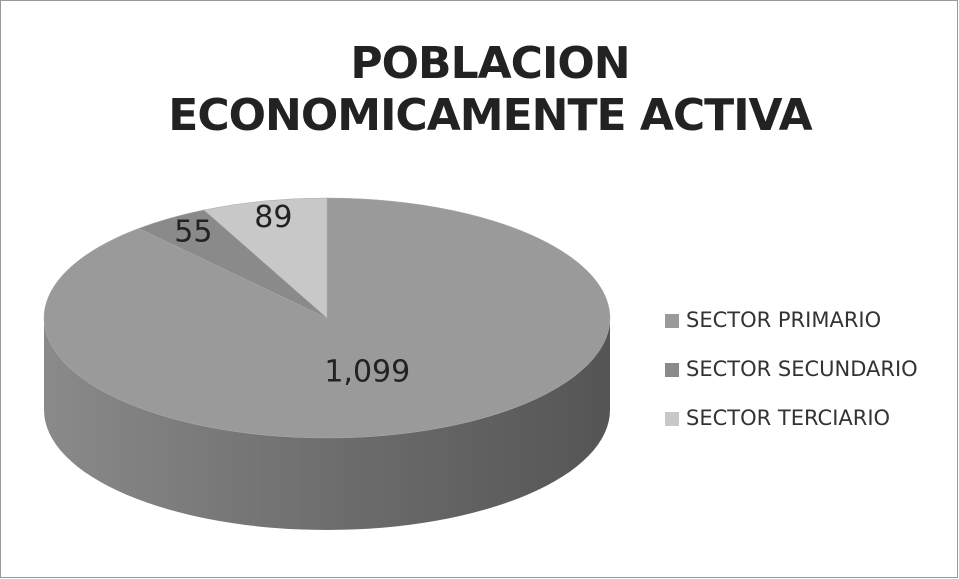  Describe the element at coordinates (273, 217) in the screenshot. I see `data-label: 89` at that location.